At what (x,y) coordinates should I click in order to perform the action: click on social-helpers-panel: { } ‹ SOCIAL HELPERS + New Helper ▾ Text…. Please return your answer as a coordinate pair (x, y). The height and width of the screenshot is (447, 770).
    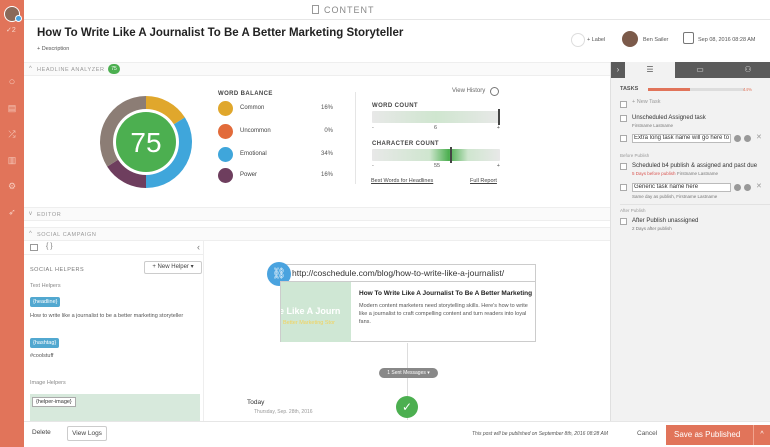
    Looking at the image, I should click on (114, 331).